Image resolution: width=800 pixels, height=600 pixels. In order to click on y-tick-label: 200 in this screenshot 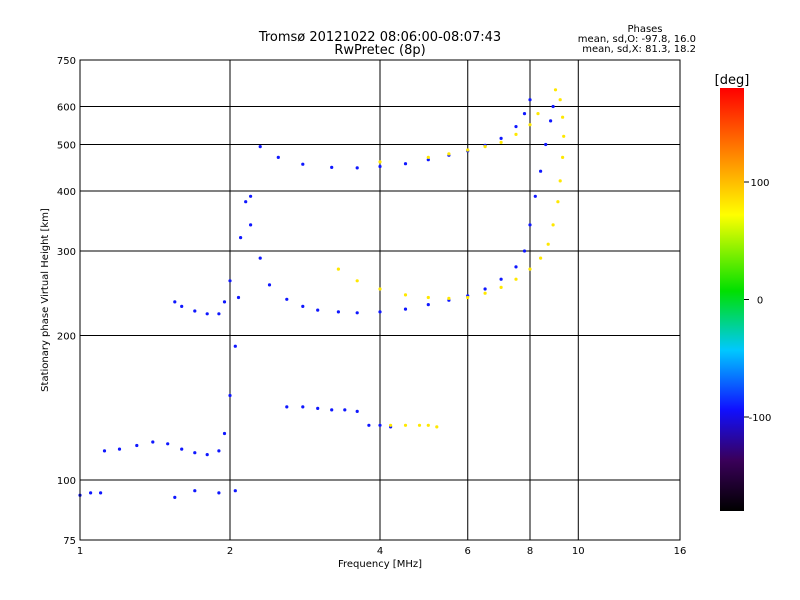, I will do `click(66, 337)`.